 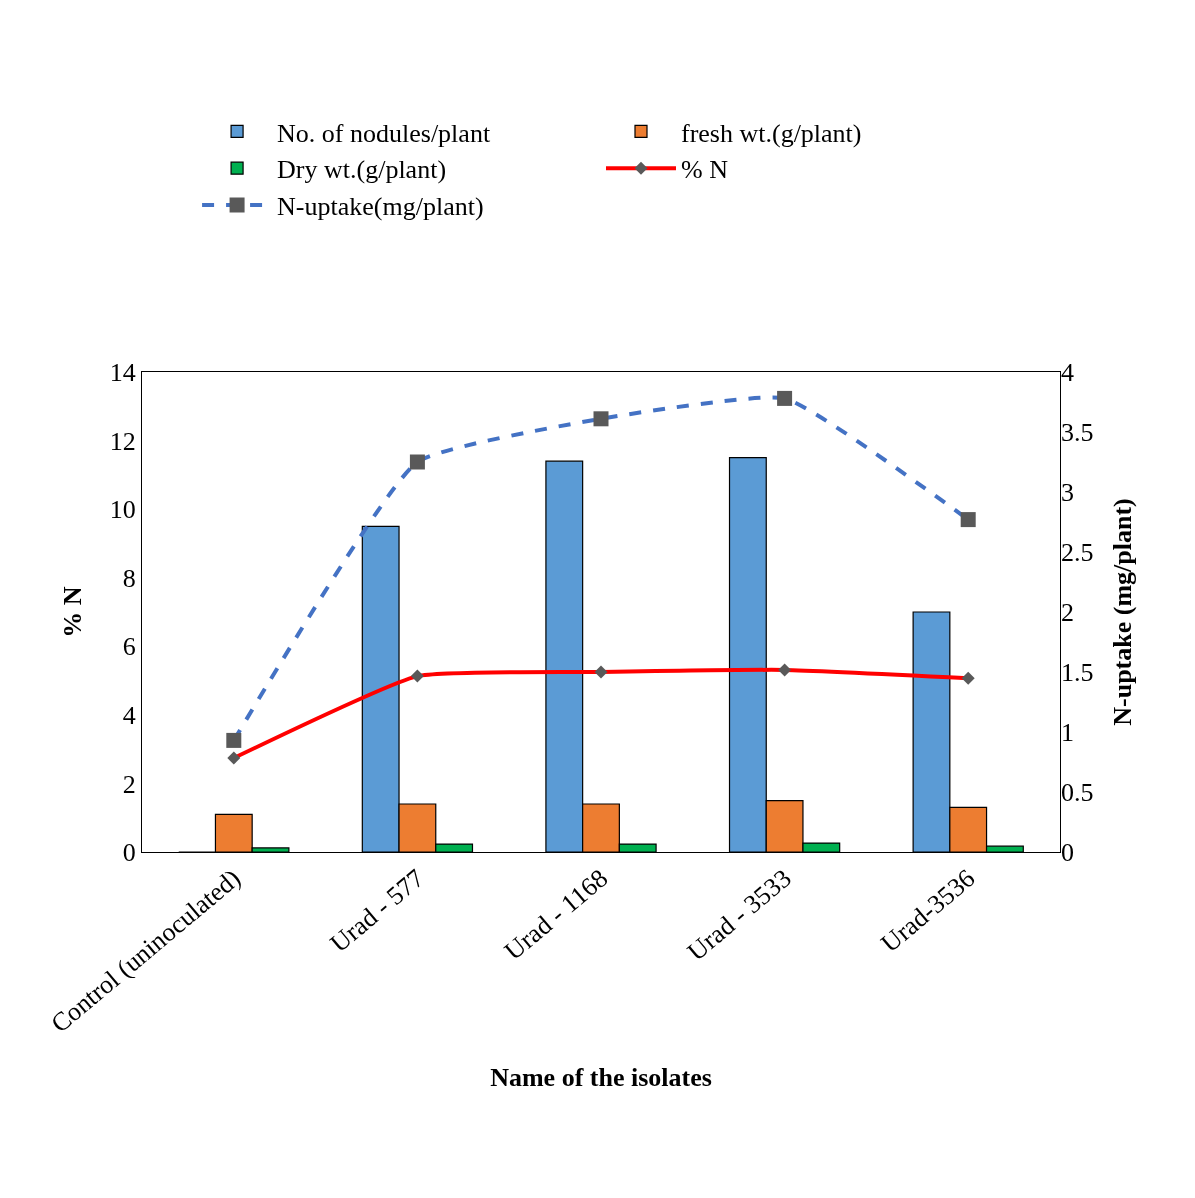 I want to click on x-tick-label: Urad - 3533, so click(x=739, y=915).